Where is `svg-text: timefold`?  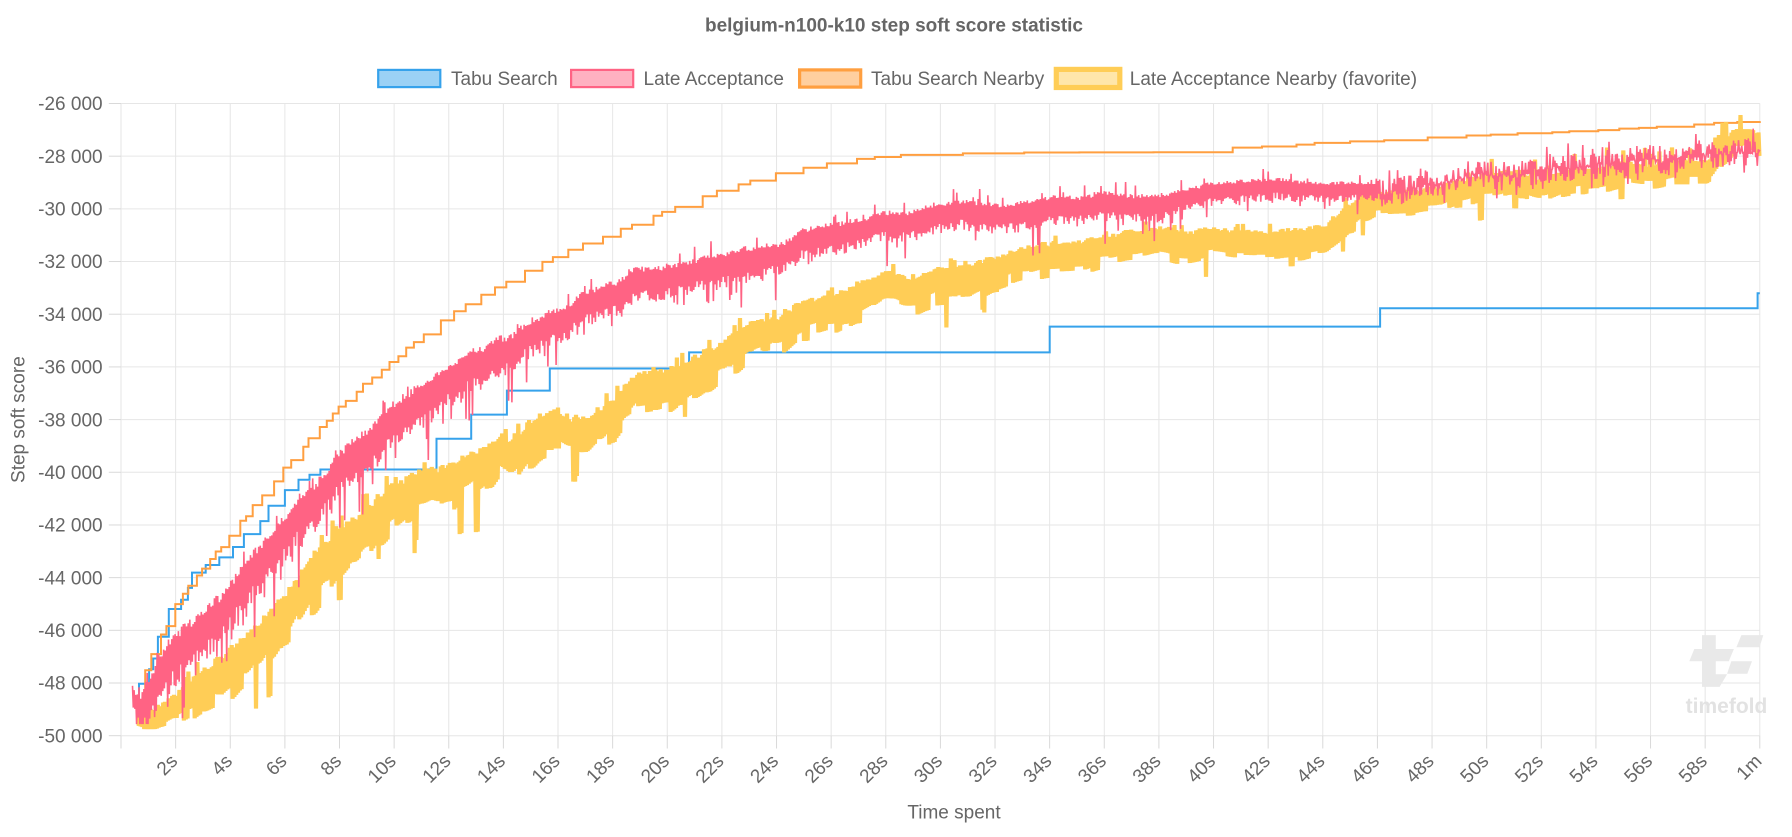
svg-text: timefold is located at coordinates (1727, 706).